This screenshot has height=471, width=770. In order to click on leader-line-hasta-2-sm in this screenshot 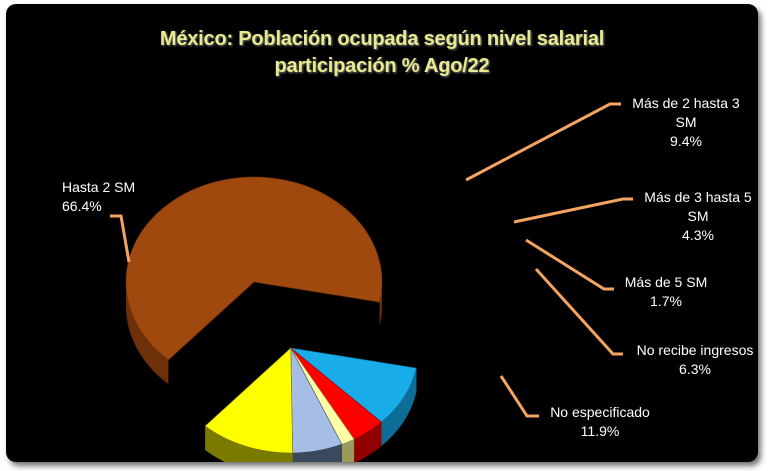, I will do `click(120, 238)`.